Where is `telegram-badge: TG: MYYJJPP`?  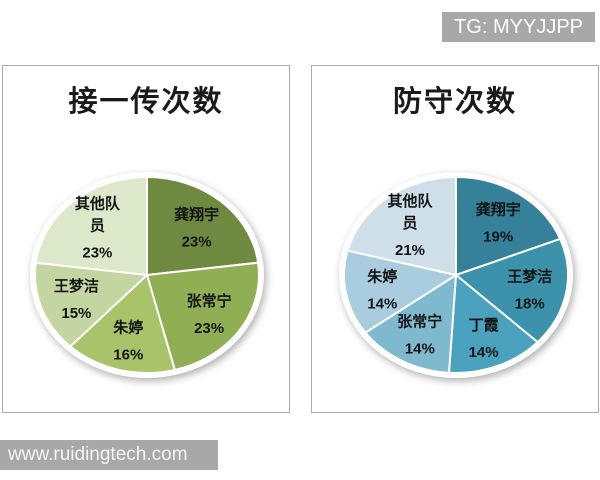
telegram-badge: TG: MYYJJPP is located at coordinates (518, 27).